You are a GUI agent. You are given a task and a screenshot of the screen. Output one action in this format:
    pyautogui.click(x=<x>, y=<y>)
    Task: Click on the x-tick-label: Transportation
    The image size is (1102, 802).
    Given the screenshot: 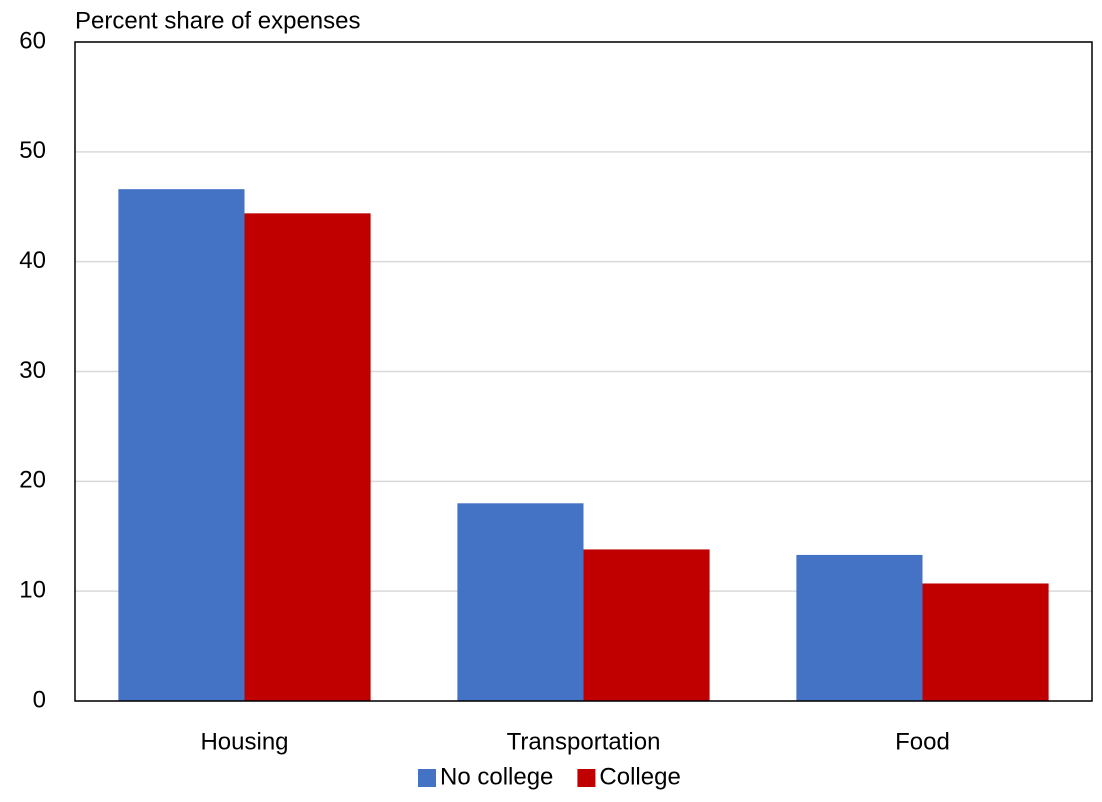 What is the action you would take?
    pyautogui.click(x=584, y=741)
    